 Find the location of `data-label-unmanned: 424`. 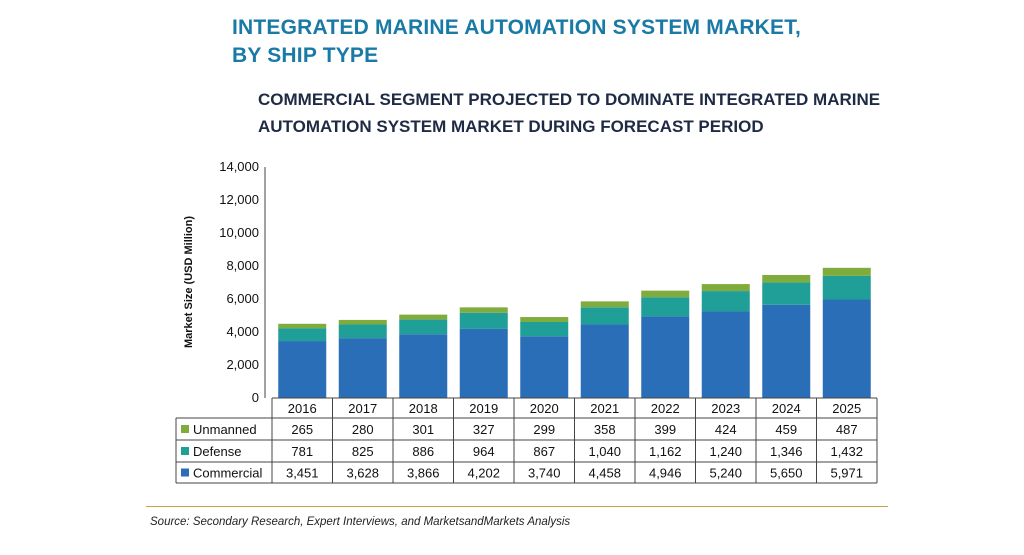

data-label-unmanned: 424 is located at coordinates (726, 429).